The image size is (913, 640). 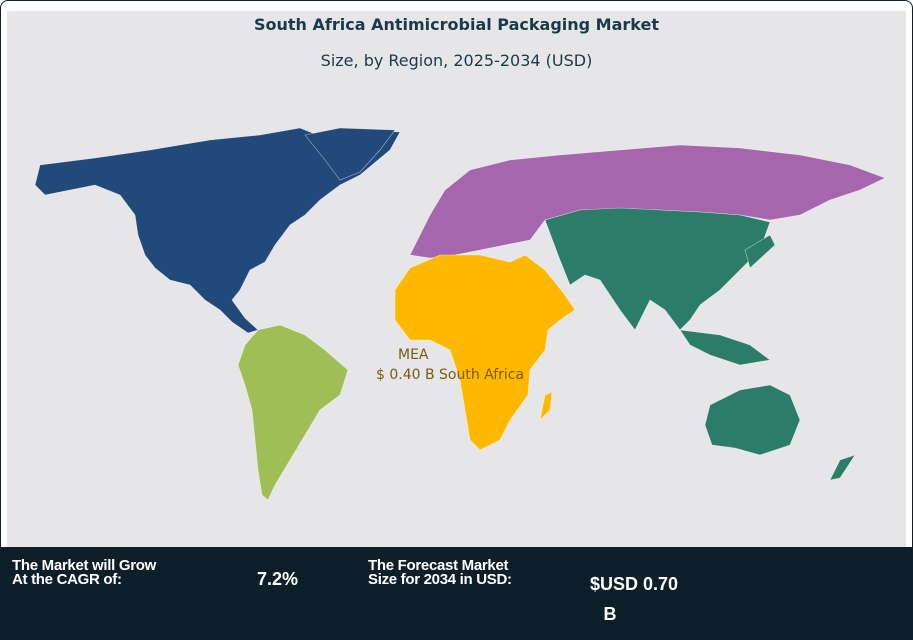 I want to click on forecast-value: $USD 0.70 B, so click(x=634, y=599).